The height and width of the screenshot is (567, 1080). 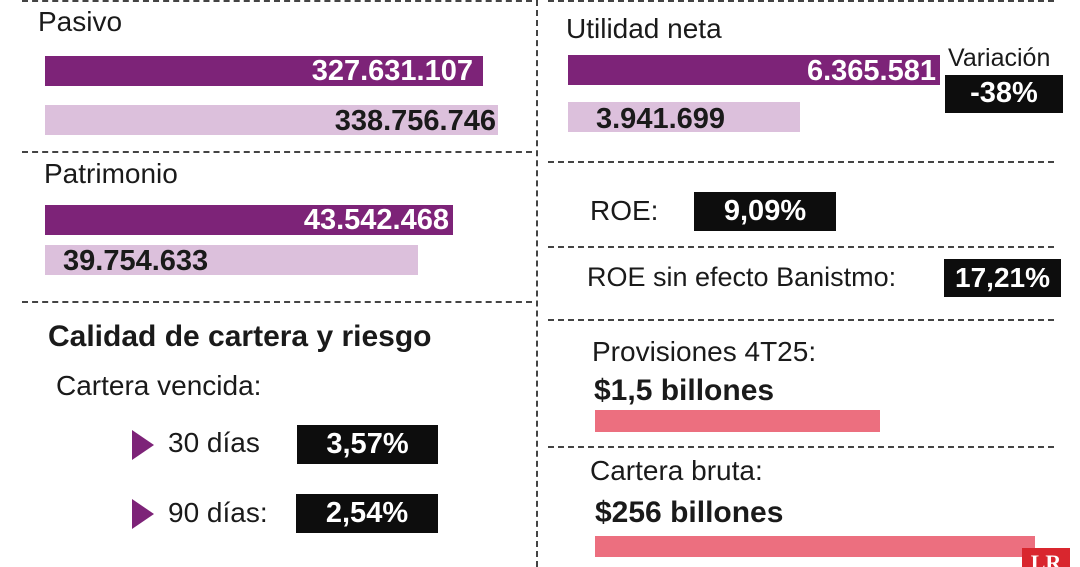 What do you see at coordinates (684, 390) in the screenshot?
I see `provisiones-value: $1,5 billones` at bounding box center [684, 390].